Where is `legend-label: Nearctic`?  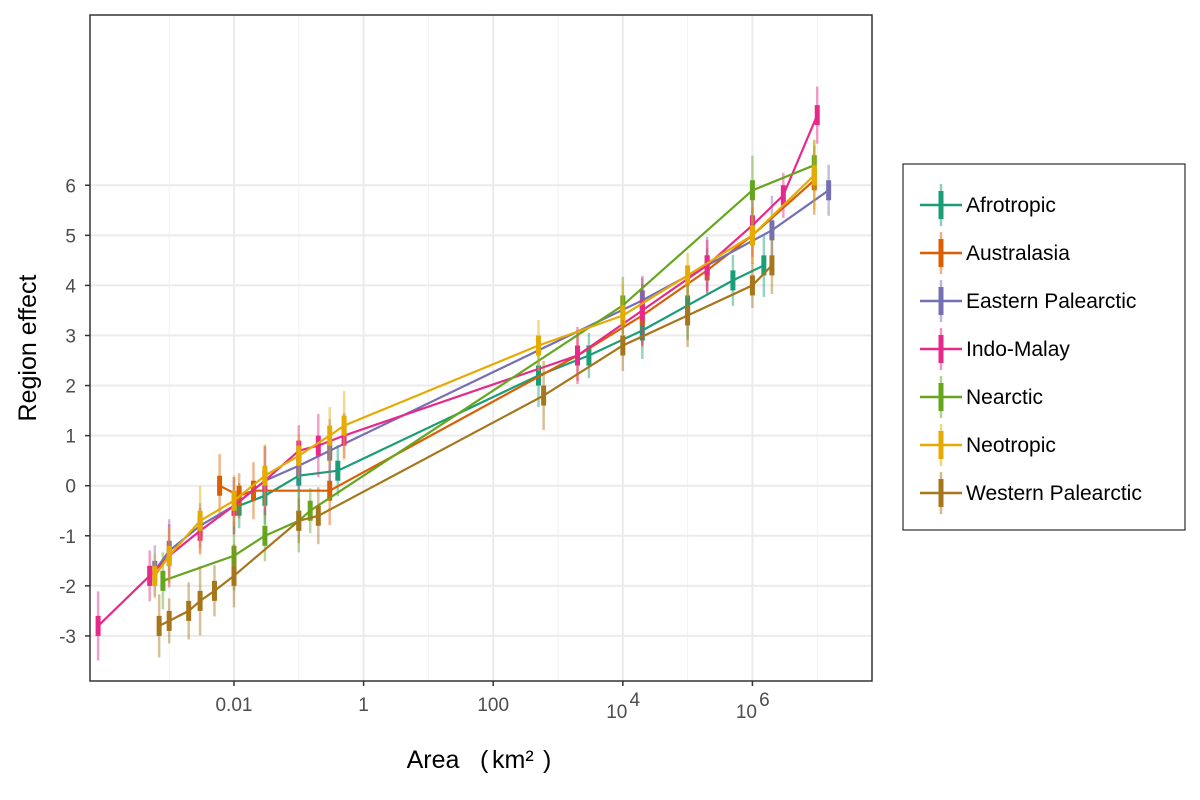
legend-label: Nearctic is located at coordinates (1004, 397).